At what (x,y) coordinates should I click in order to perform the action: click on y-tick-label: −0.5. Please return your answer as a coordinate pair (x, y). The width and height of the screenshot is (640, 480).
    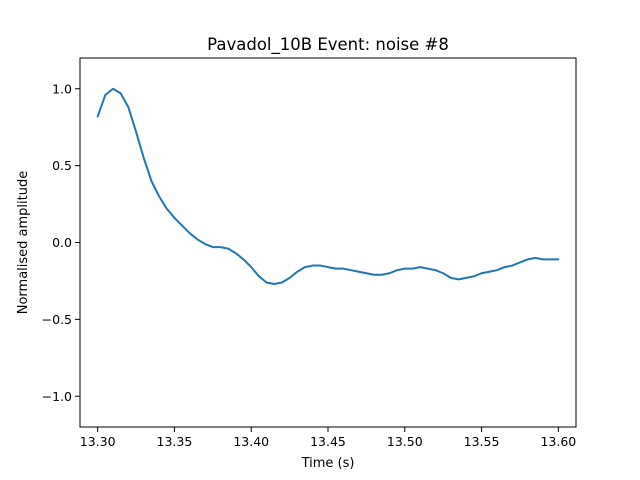
    Looking at the image, I should click on (57, 319).